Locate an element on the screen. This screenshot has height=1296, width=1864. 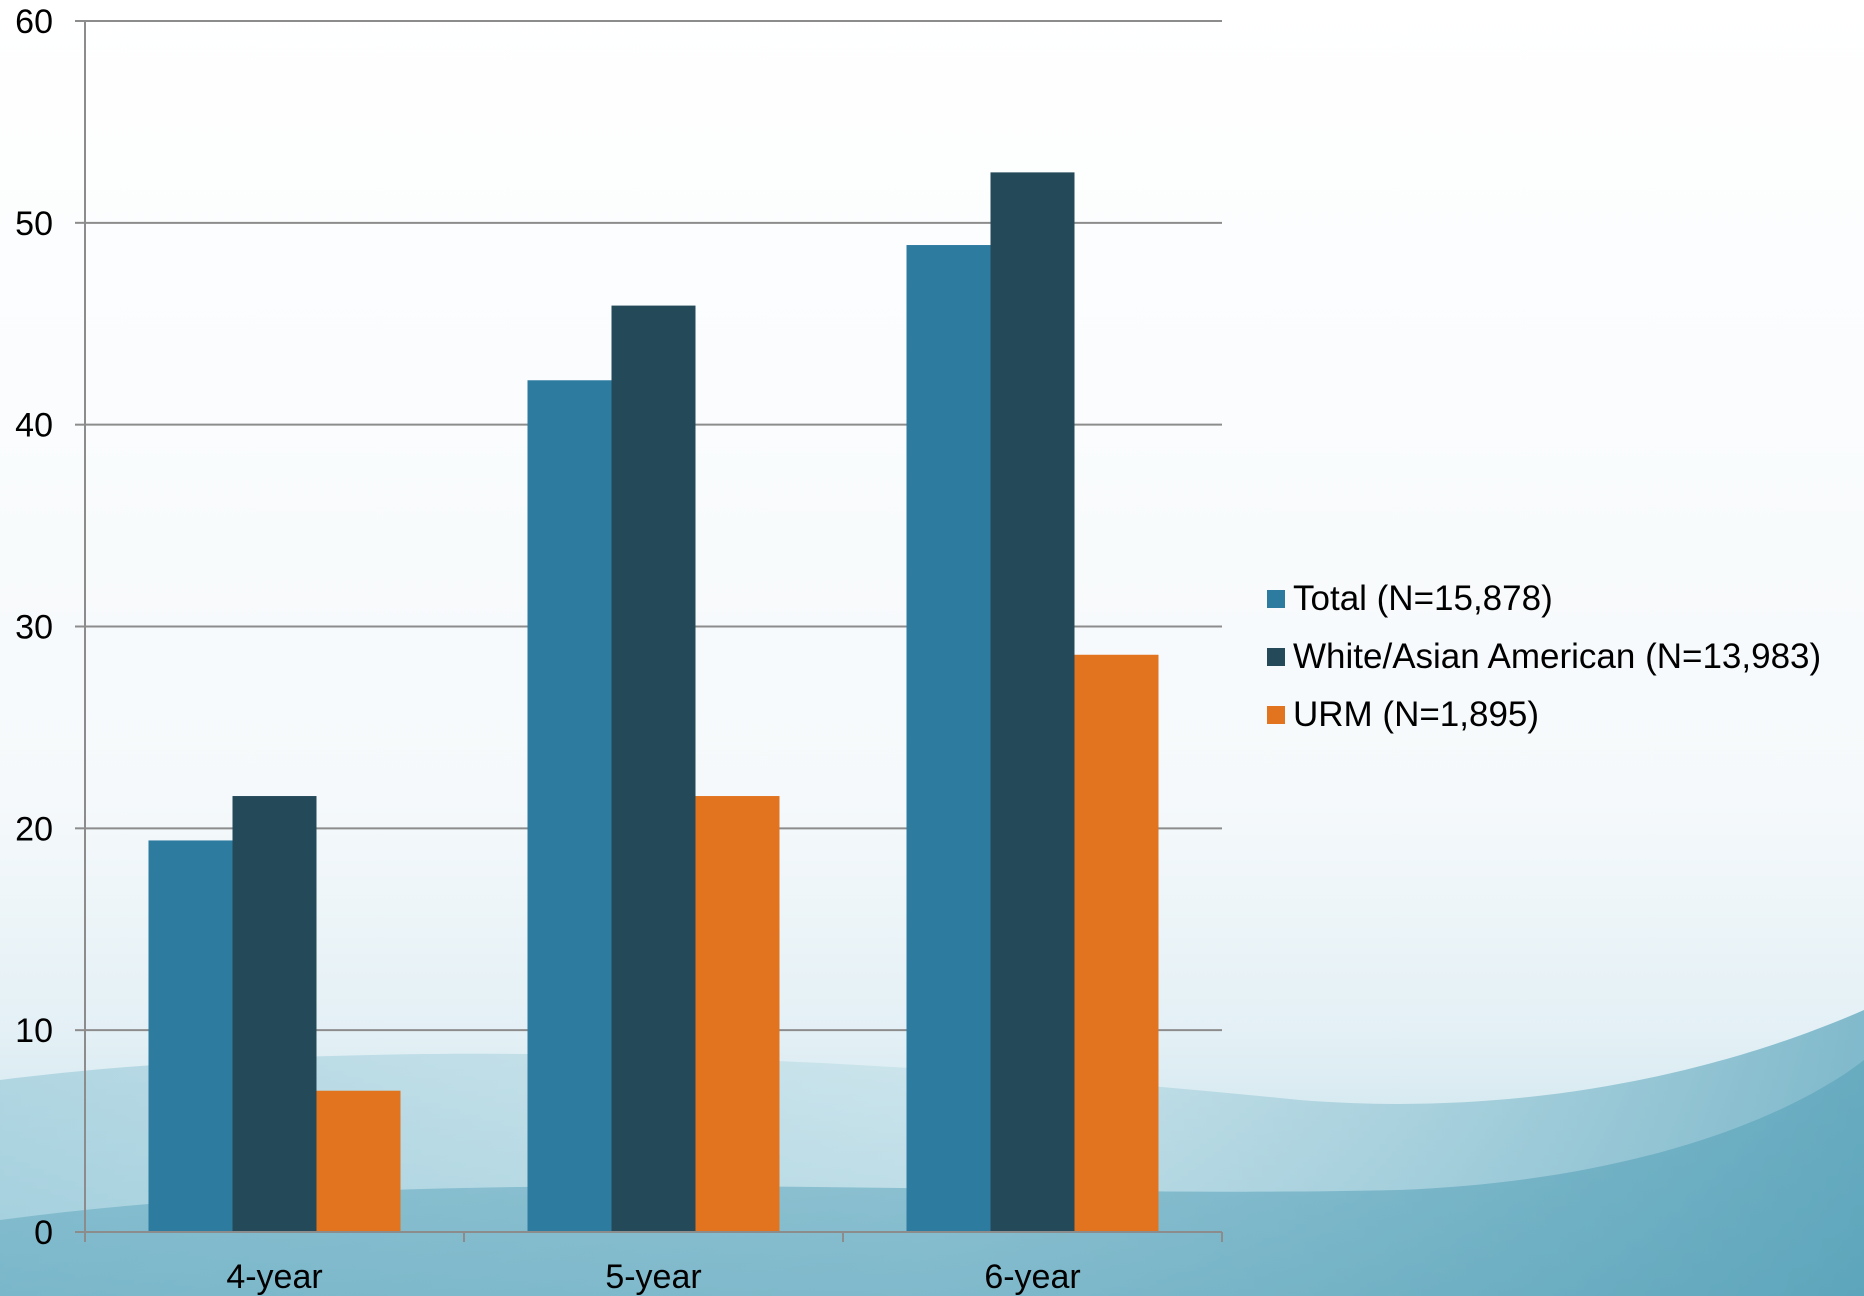
y-tick-label: 30 is located at coordinates (34, 628).